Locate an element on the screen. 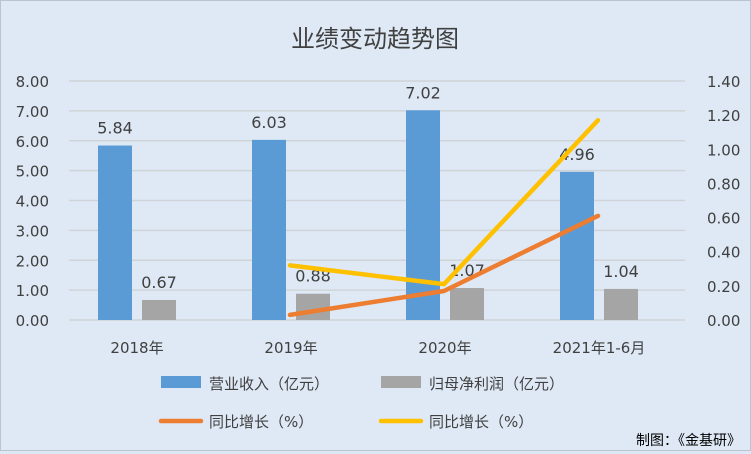  left-axis-tick: 3.00 is located at coordinates (32, 231).